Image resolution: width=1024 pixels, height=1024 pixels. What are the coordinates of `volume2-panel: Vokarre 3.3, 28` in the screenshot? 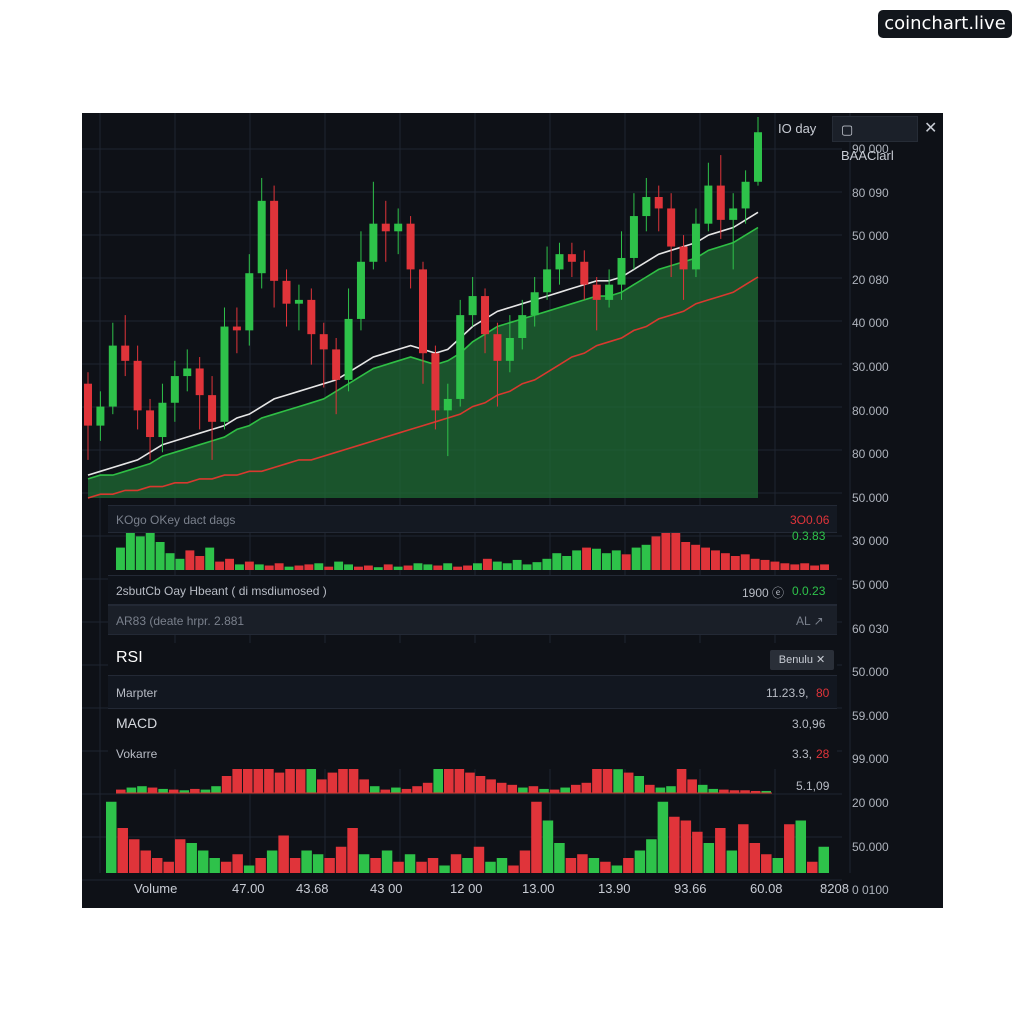 It's located at (472, 754).